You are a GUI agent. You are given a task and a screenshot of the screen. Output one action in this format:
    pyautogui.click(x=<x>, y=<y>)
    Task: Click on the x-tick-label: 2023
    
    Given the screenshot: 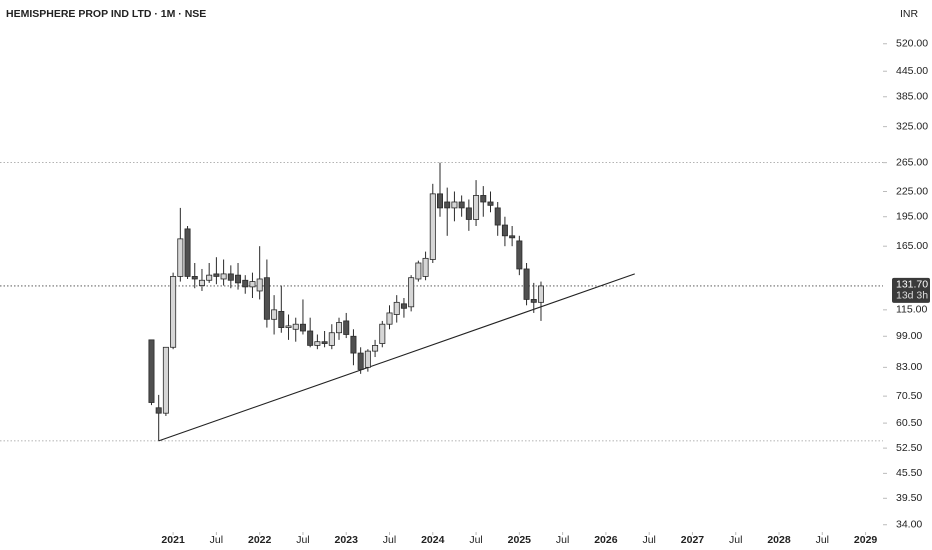 What is the action you would take?
    pyautogui.click(x=347, y=540)
    